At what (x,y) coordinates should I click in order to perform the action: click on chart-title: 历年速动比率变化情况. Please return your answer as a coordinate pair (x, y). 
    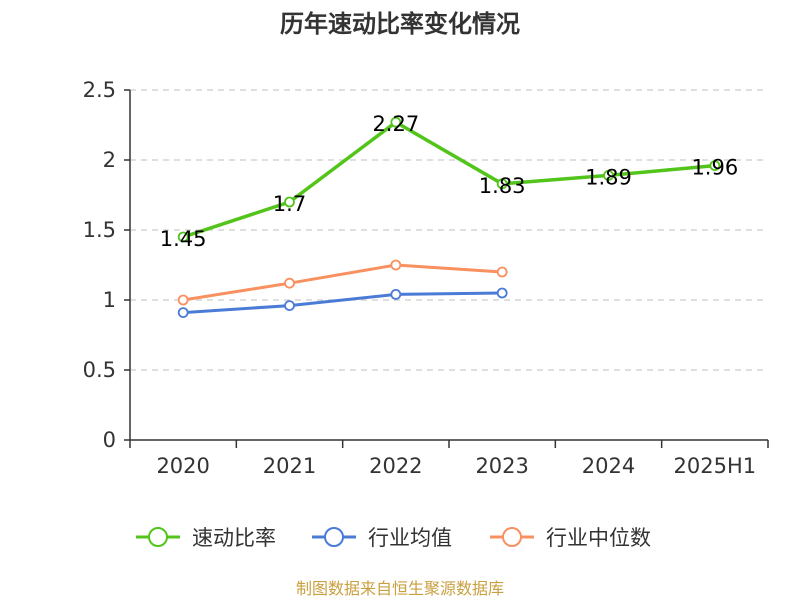
    Looking at the image, I should click on (400, 24).